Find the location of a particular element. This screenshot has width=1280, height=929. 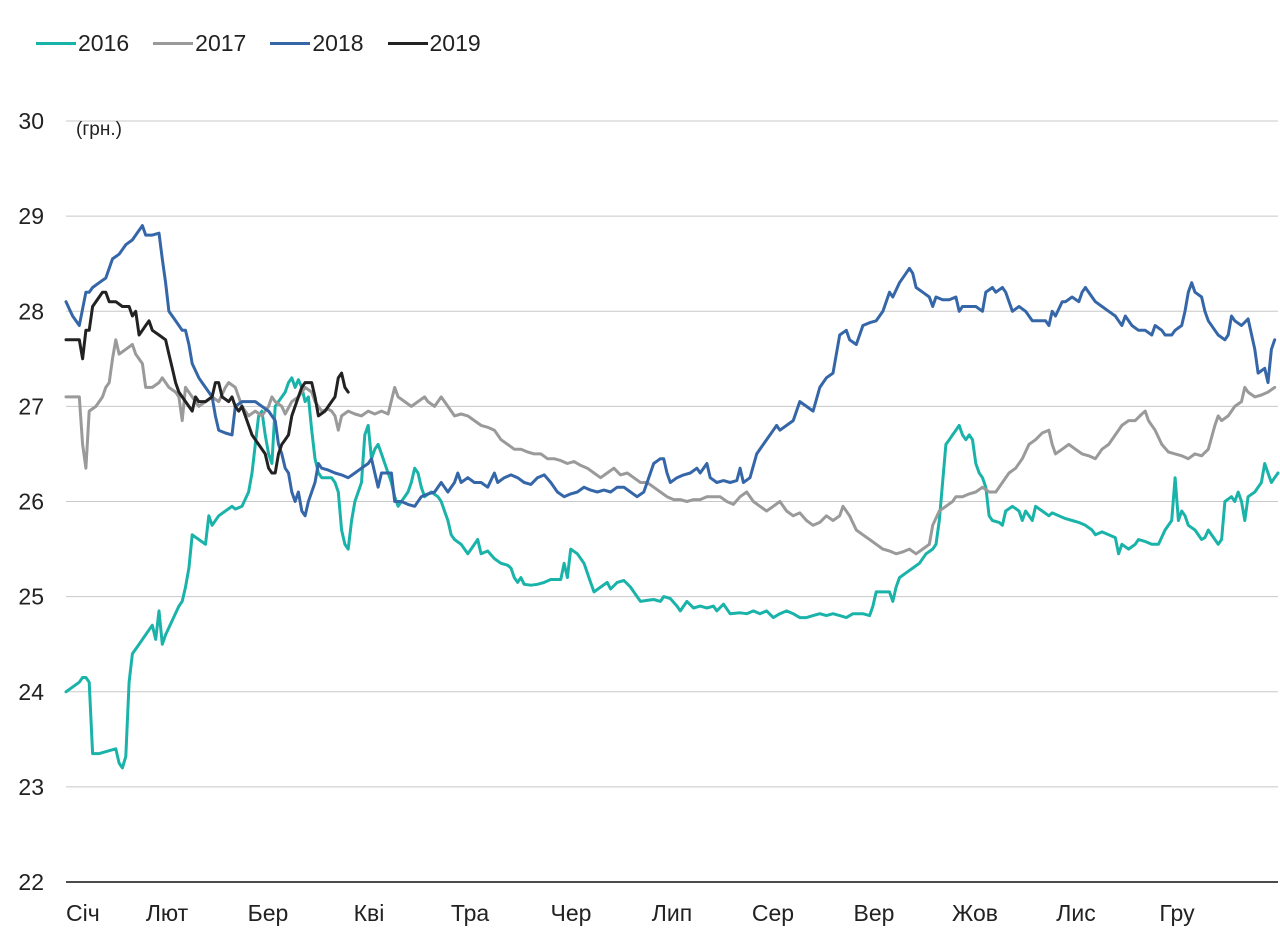

y-tick-label: 24 is located at coordinates (31, 692).